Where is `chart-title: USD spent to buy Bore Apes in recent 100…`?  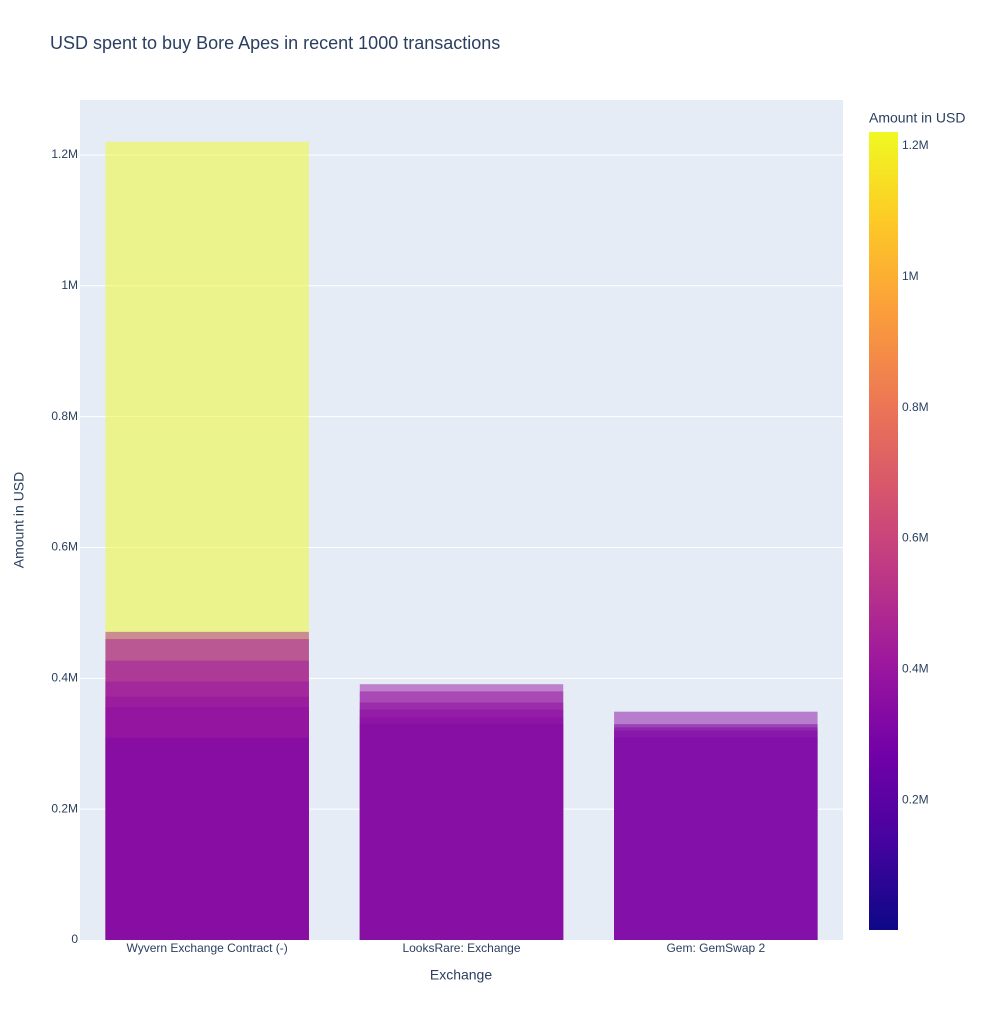 chart-title: USD spent to buy Bore Apes in recent 100… is located at coordinates (275, 43).